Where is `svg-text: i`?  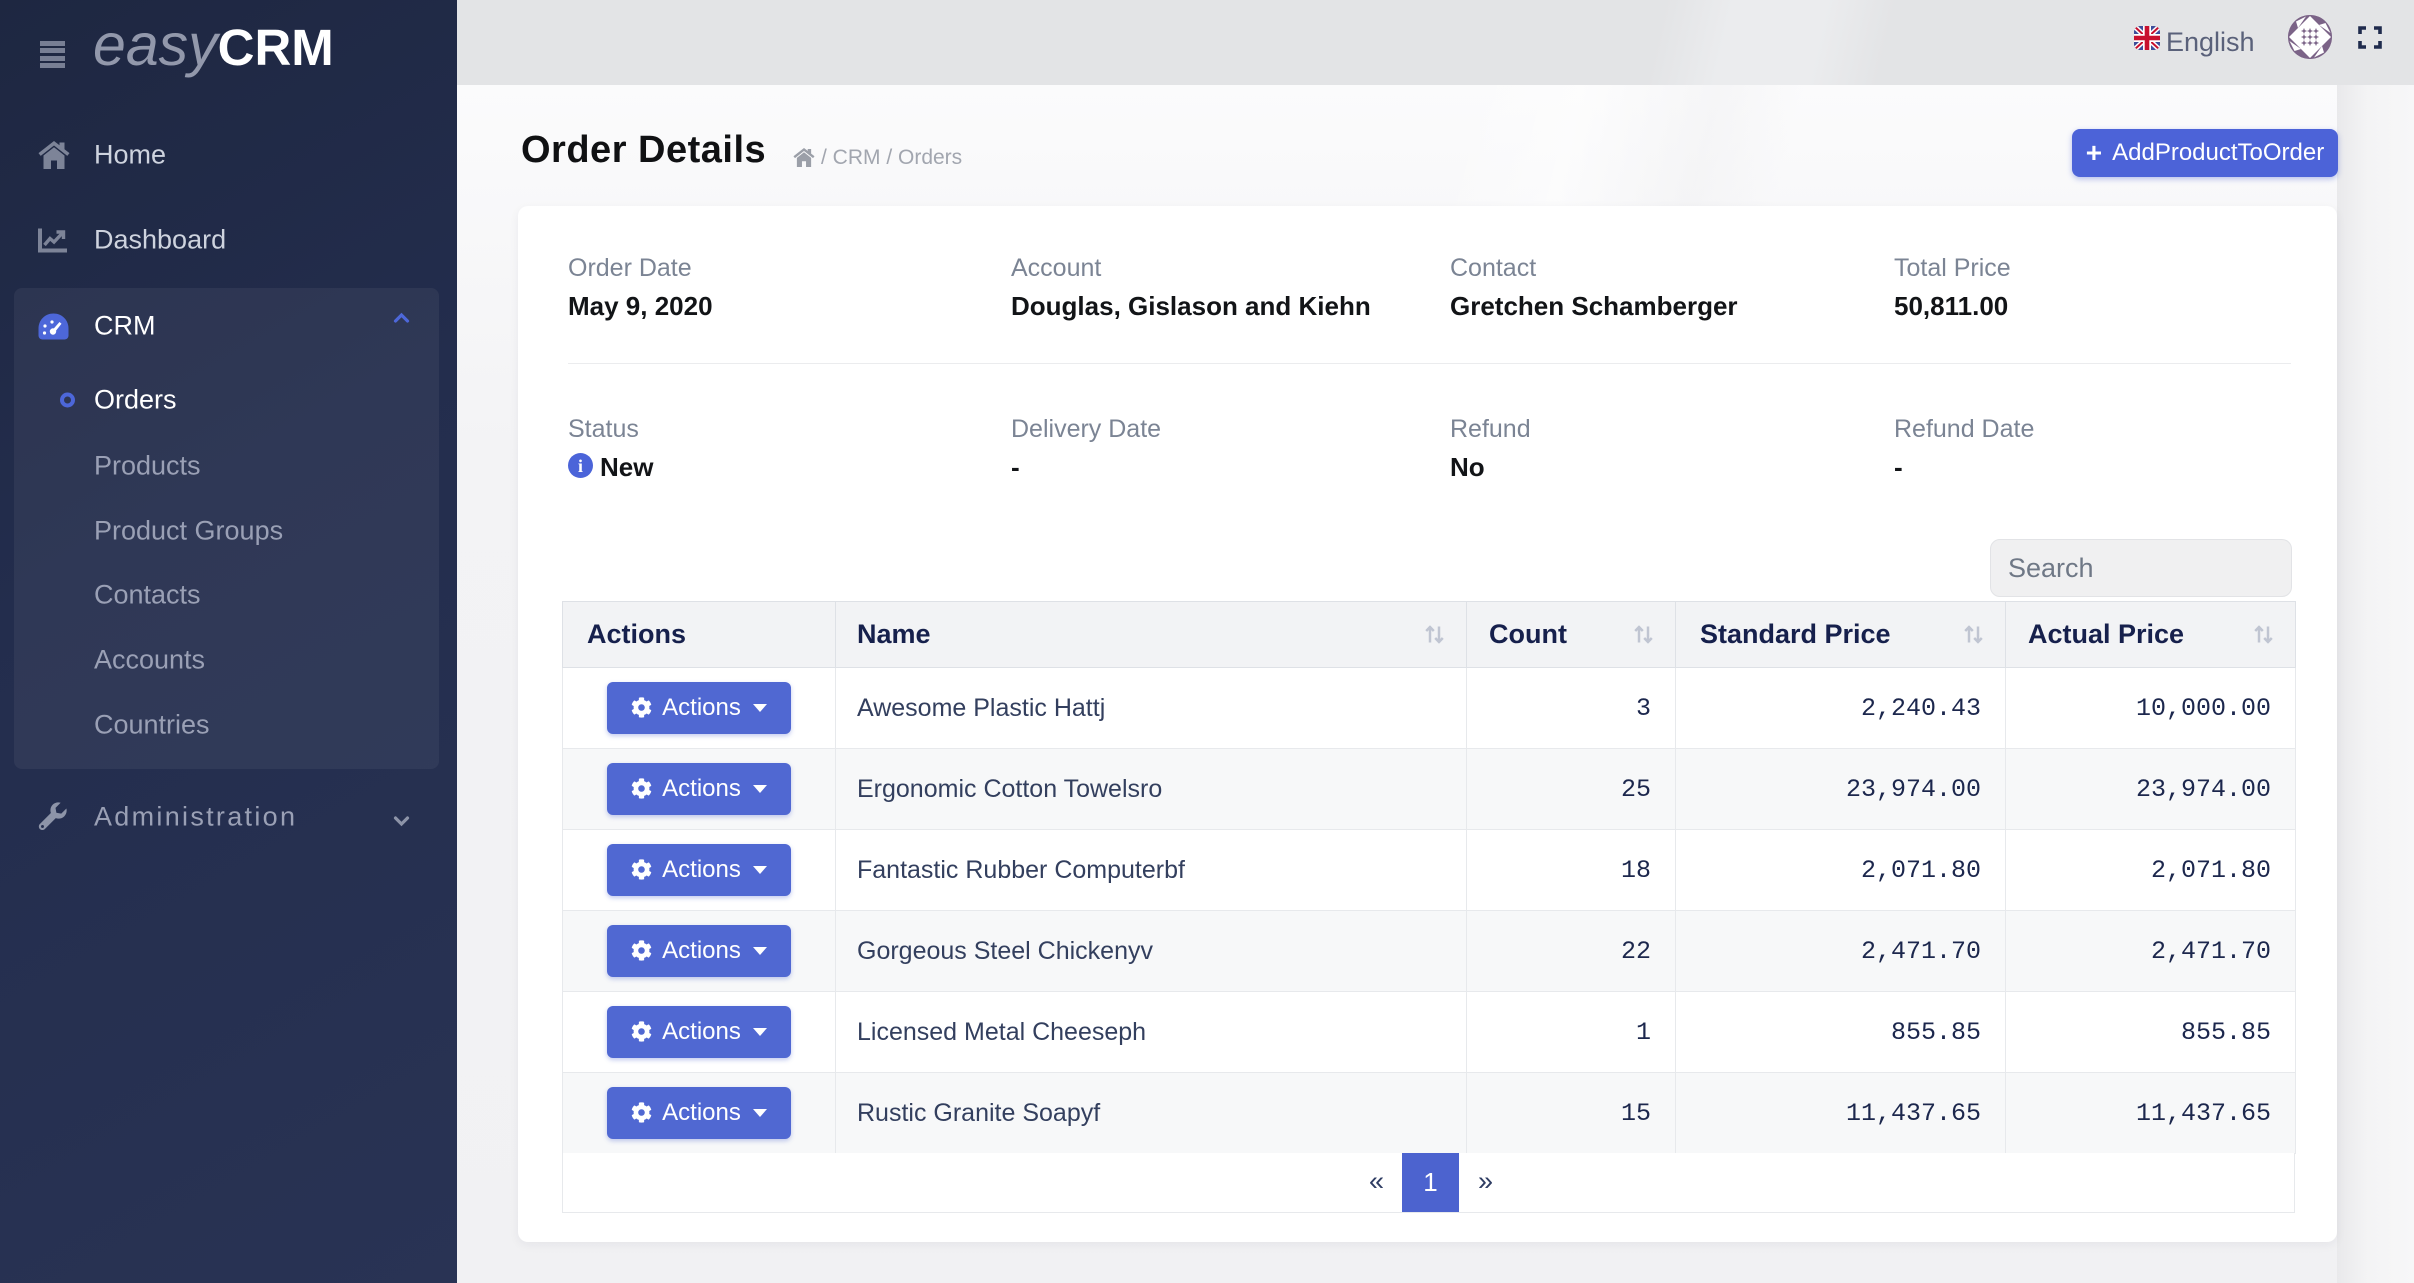
svg-text: i is located at coordinates (580, 466).